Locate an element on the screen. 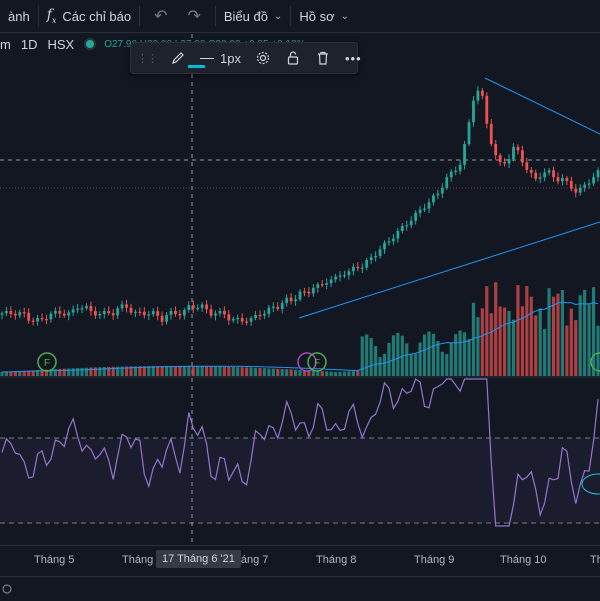 The image size is (600, 601). lock-button is located at coordinates (293, 58).